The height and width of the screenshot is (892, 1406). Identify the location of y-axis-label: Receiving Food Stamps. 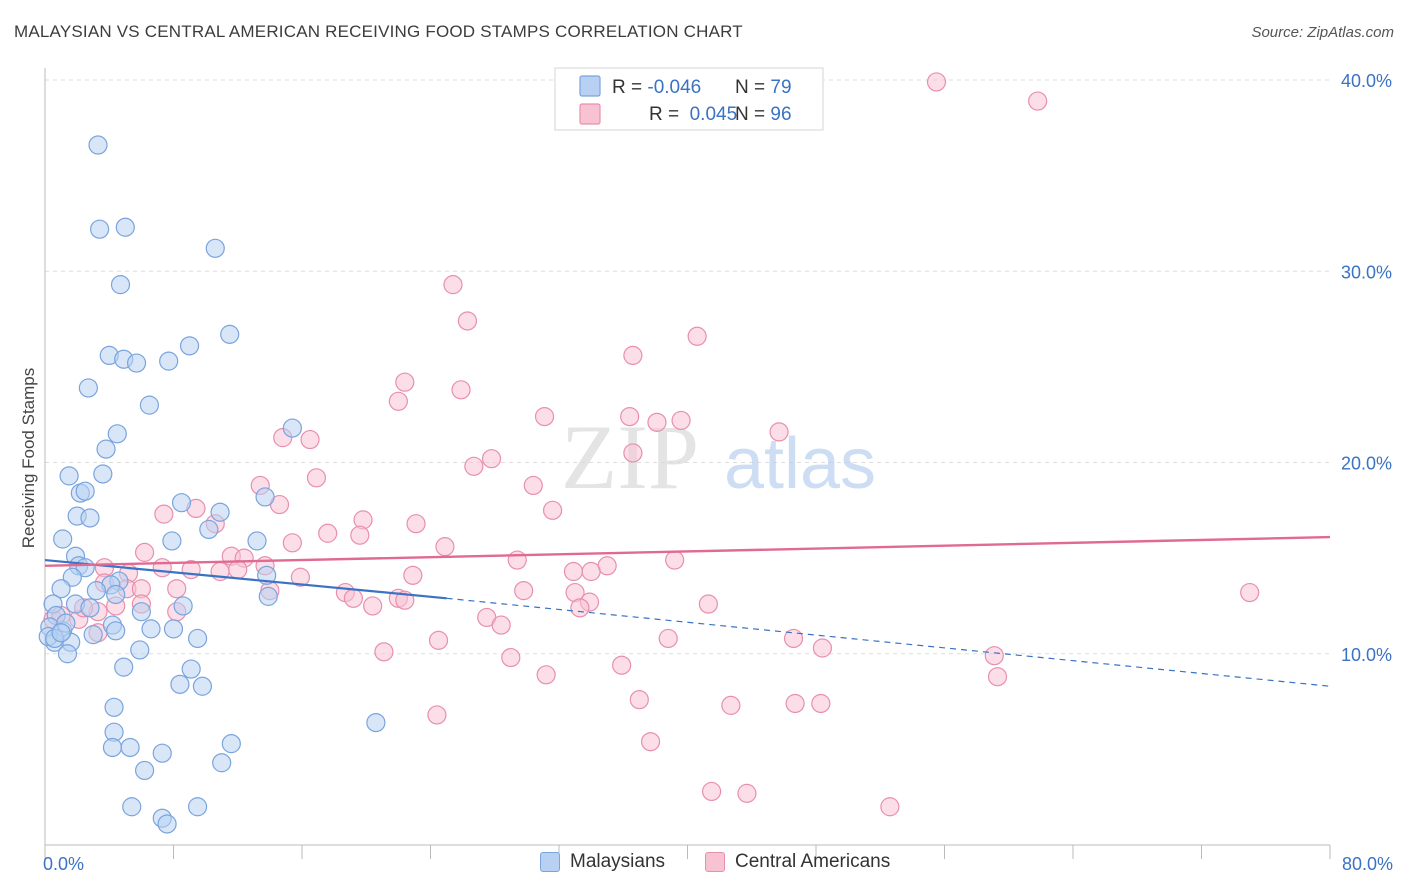
(28, 458).